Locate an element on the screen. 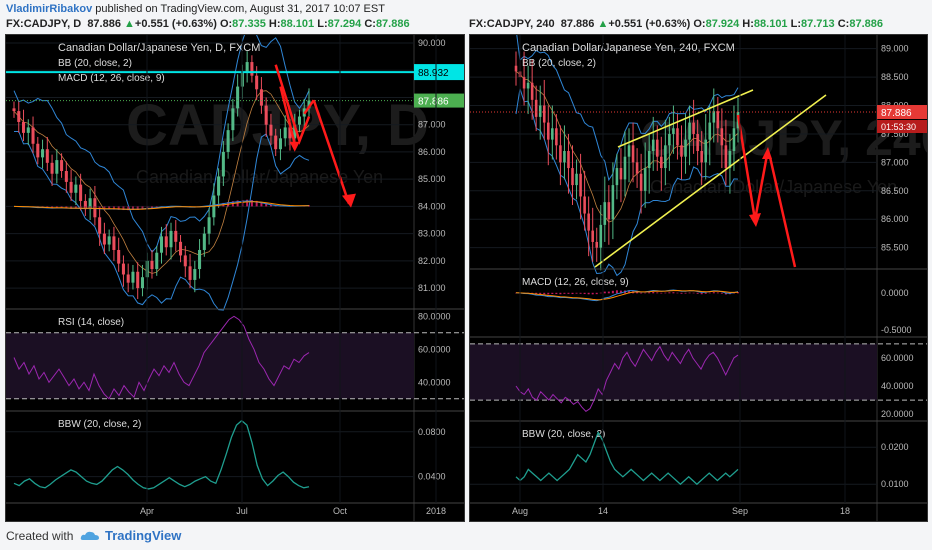 Image resolution: width=932 pixels, height=550 pixels. rsi-tick-label: 80.0000 is located at coordinates (434, 316).